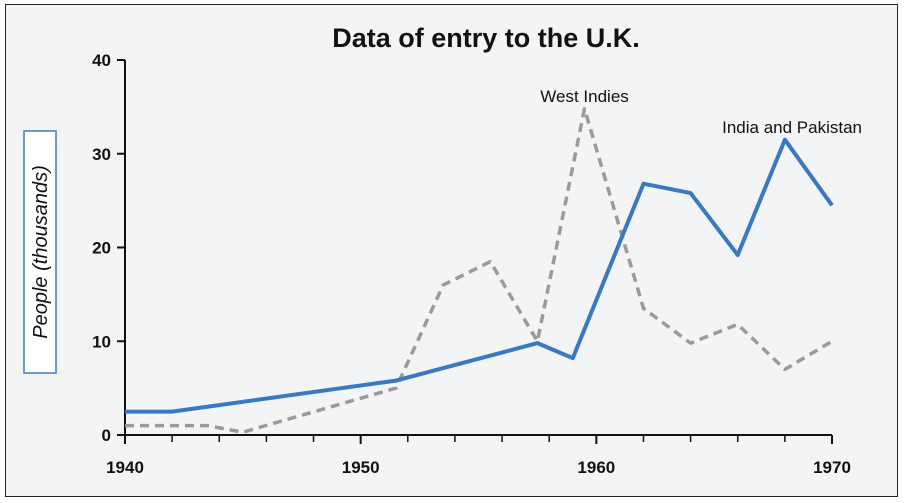  I want to click on y-tick-label: 20, so click(101, 248).